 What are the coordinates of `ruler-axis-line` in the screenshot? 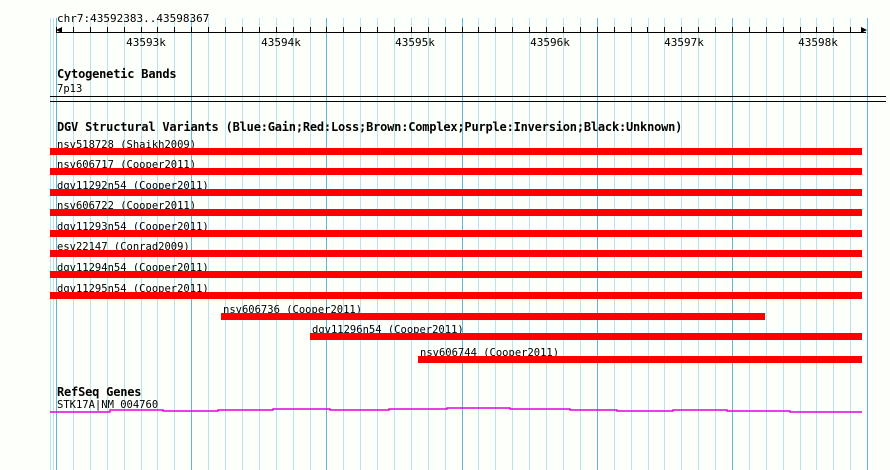 It's located at (461, 32).